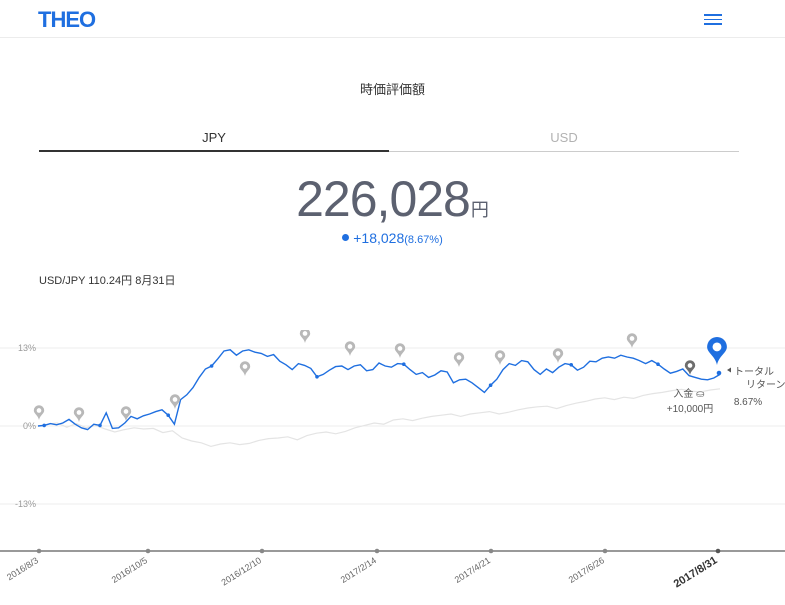 This screenshot has width=785, height=605. I want to click on fx-rate: USD/JPY 110.24円 8月31日, so click(107, 281).